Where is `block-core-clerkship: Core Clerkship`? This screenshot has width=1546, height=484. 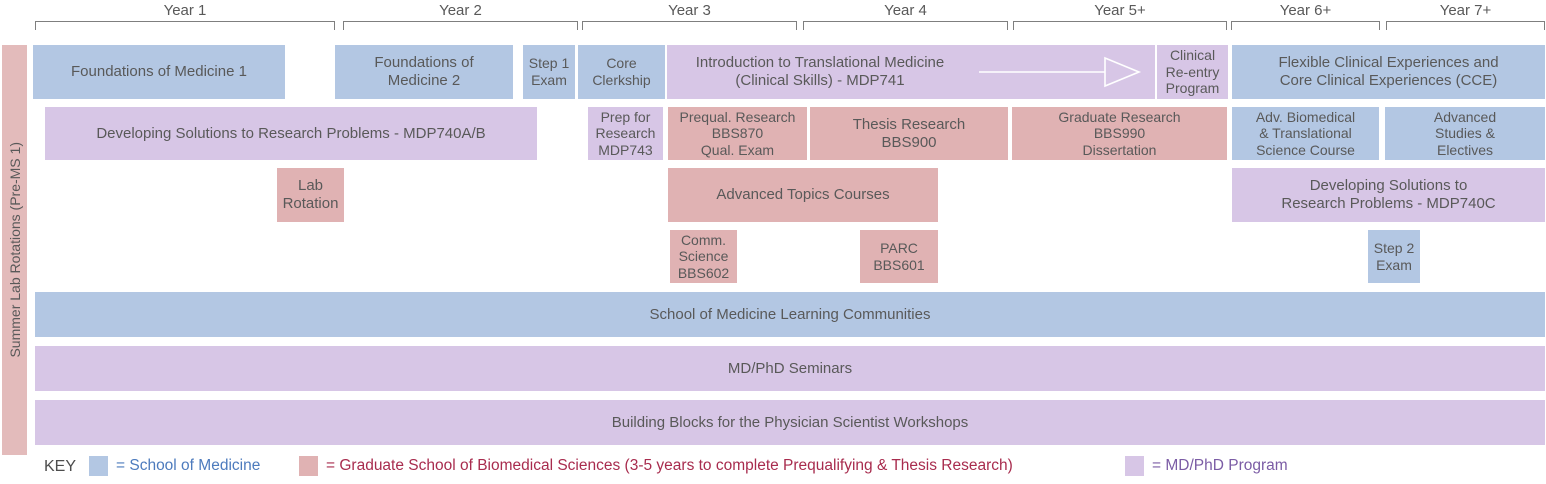 block-core-clerkship: Core Clerkship is located at coordinates (621, 72).